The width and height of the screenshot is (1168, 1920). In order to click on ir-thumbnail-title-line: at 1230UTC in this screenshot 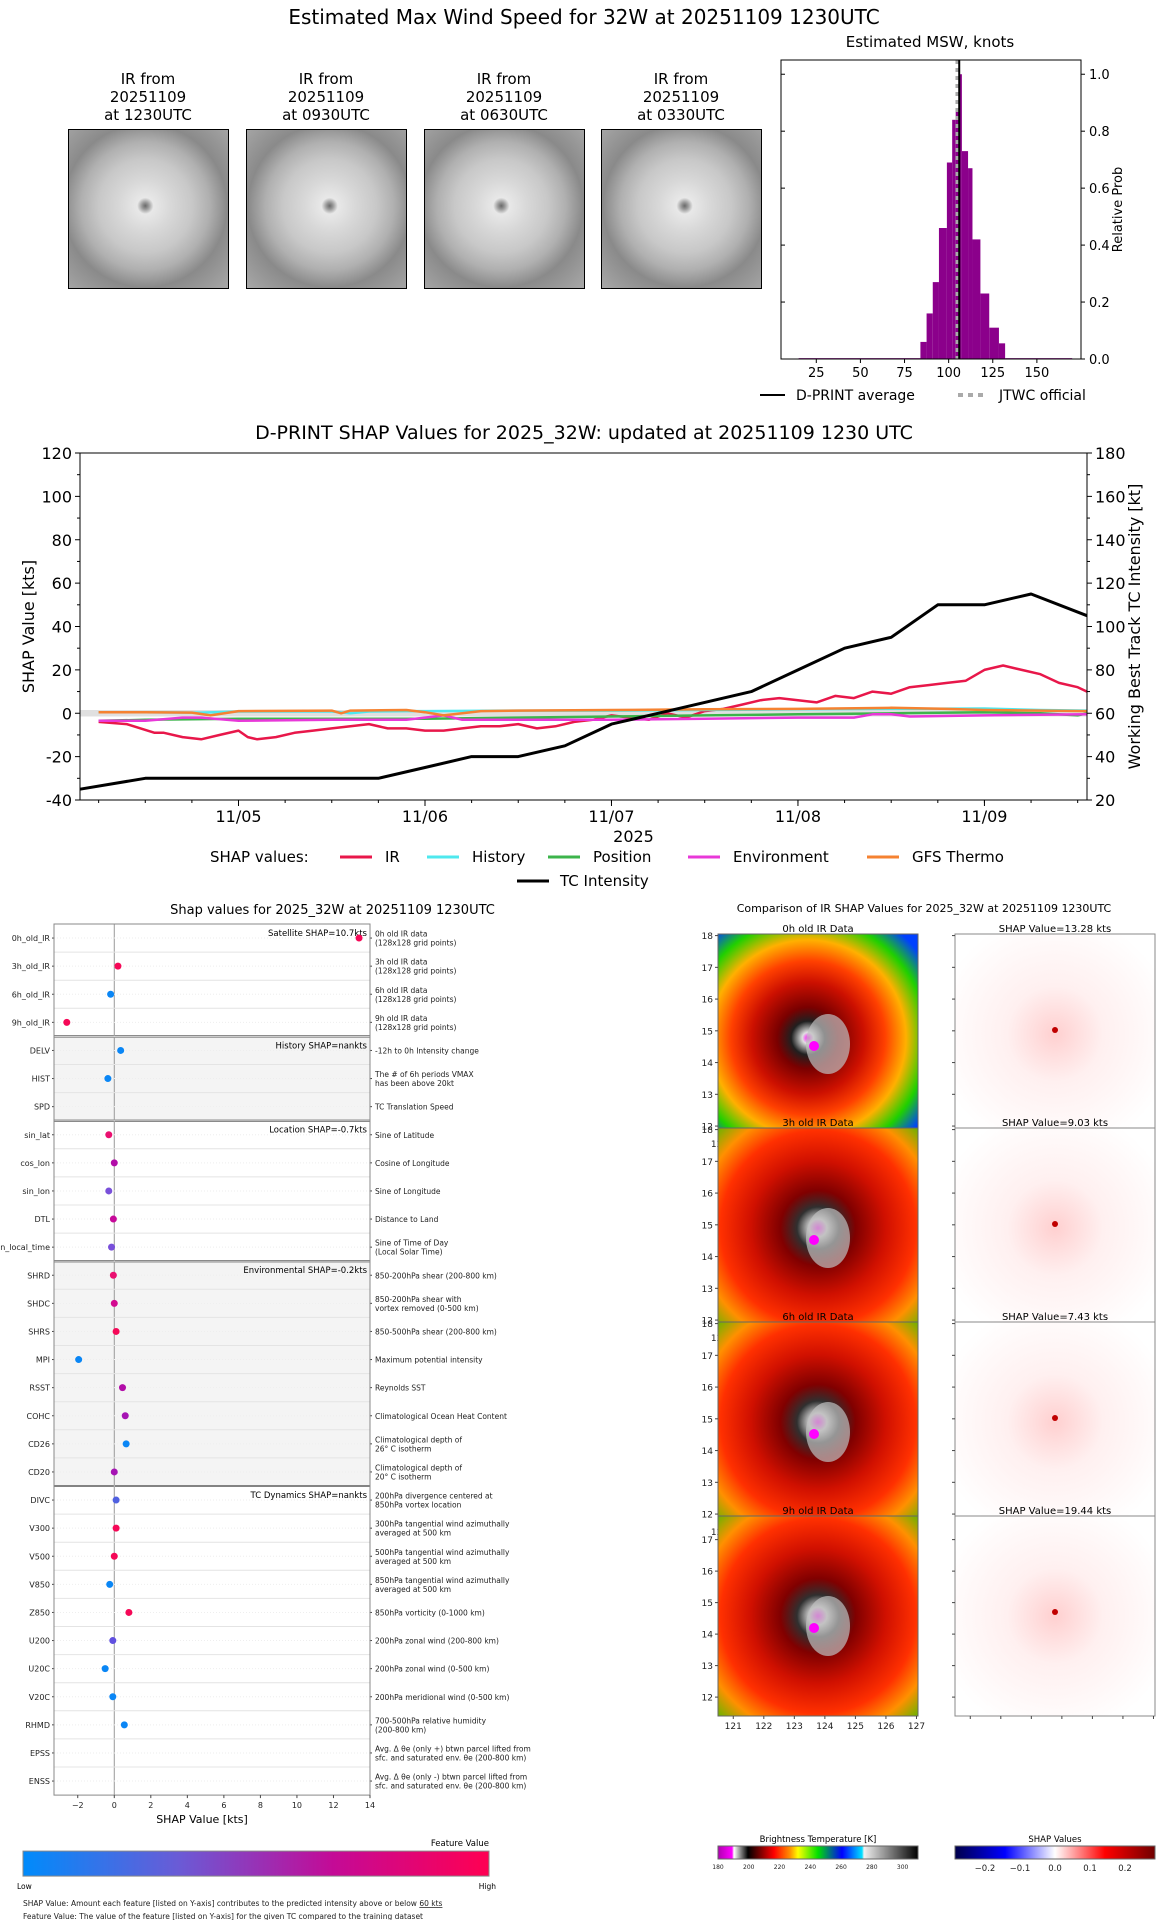, I will do `click(148, 115)`.